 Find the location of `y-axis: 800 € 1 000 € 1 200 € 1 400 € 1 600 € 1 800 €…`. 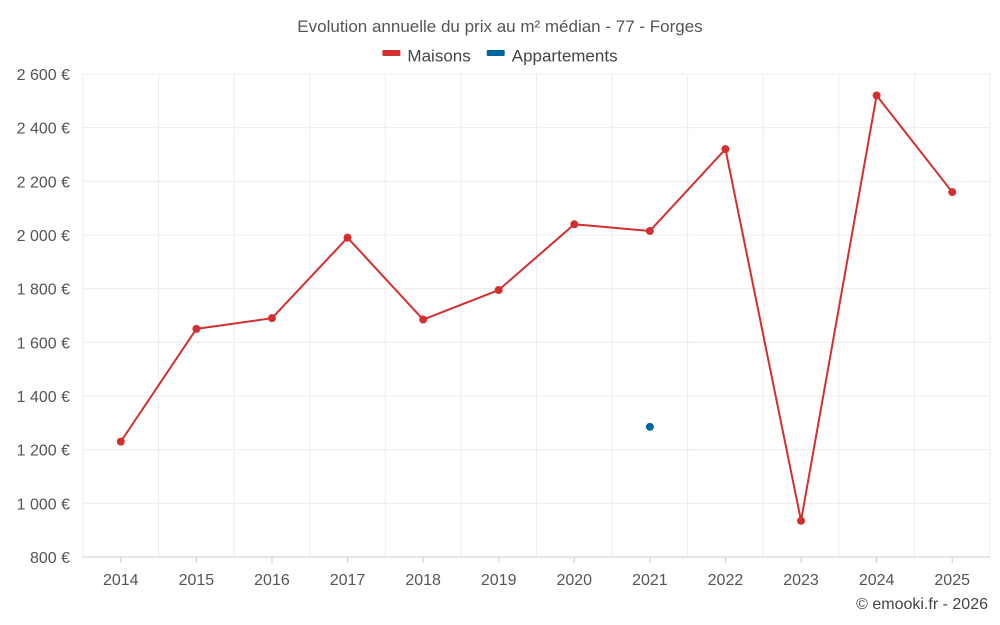

y-axis: 800 € 1 000 € 1 200 € 1 400 € 1 600 € 1 800 €… is located at coordinates (43, 317).